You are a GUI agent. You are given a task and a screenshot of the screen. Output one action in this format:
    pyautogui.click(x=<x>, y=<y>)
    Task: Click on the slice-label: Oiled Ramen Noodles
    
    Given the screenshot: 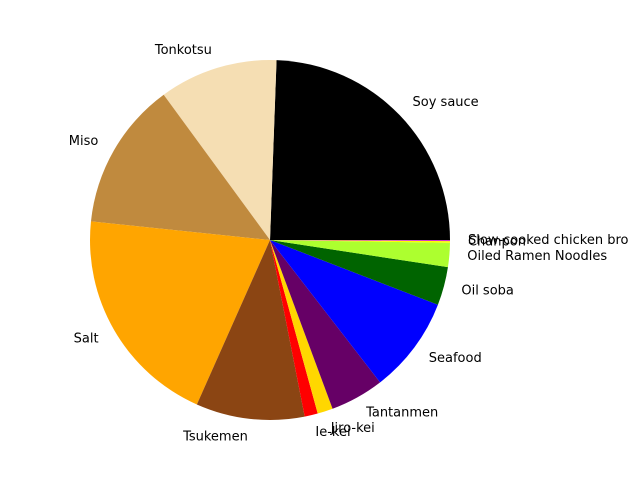 What is the action you would take?
    pyautogui.click(x=537, y=256)
    